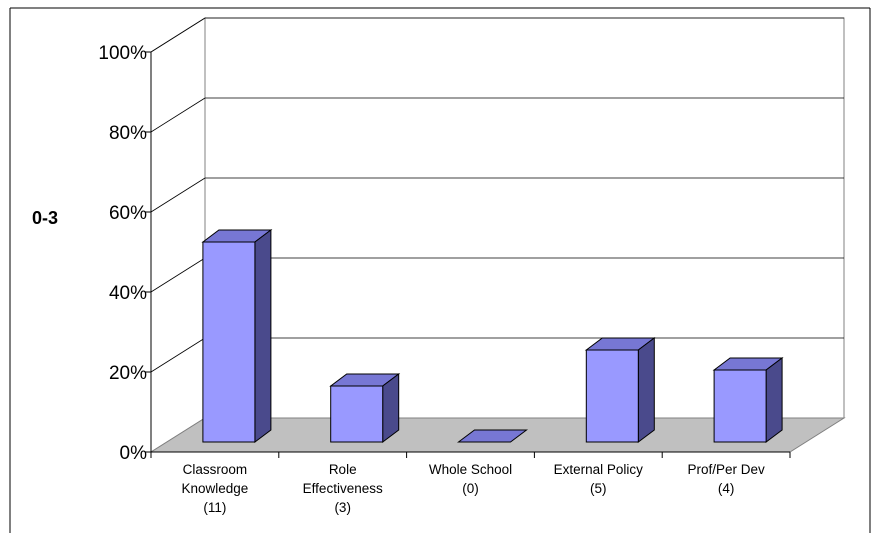 This screenshot has height=533, width=874. I want to click on category-label: Role Effectiveness (3), so click(343, 488).